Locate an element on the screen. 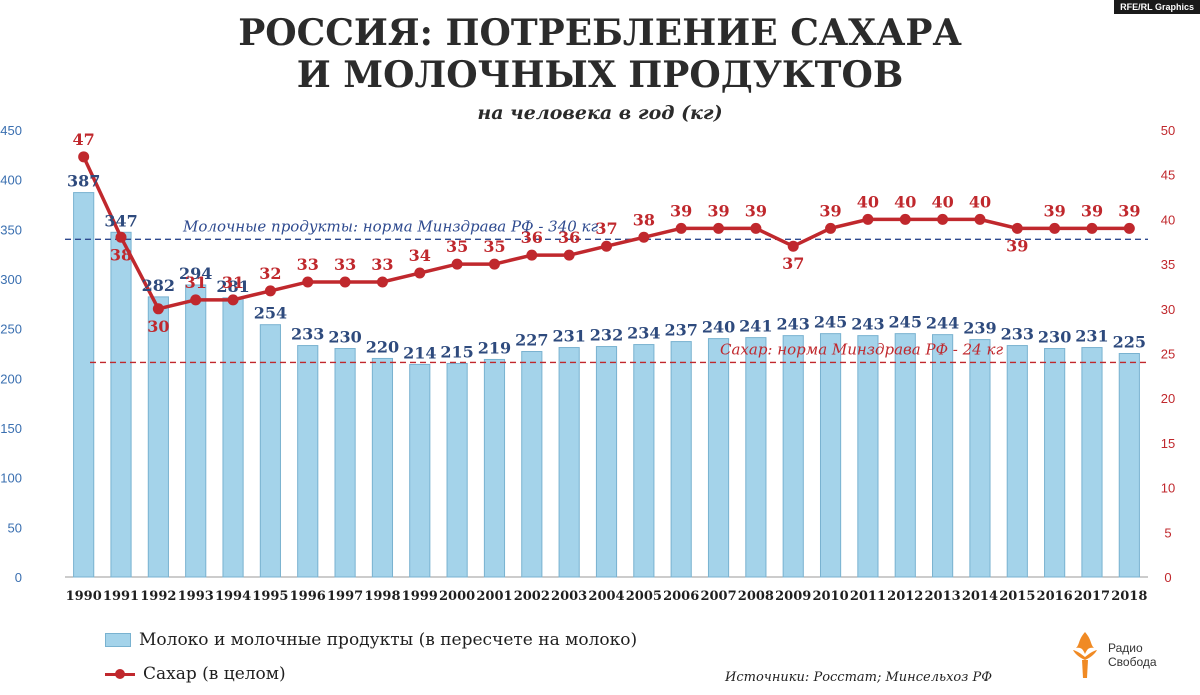  x-tick-label: 2013 is located at coordinates (943, 596).